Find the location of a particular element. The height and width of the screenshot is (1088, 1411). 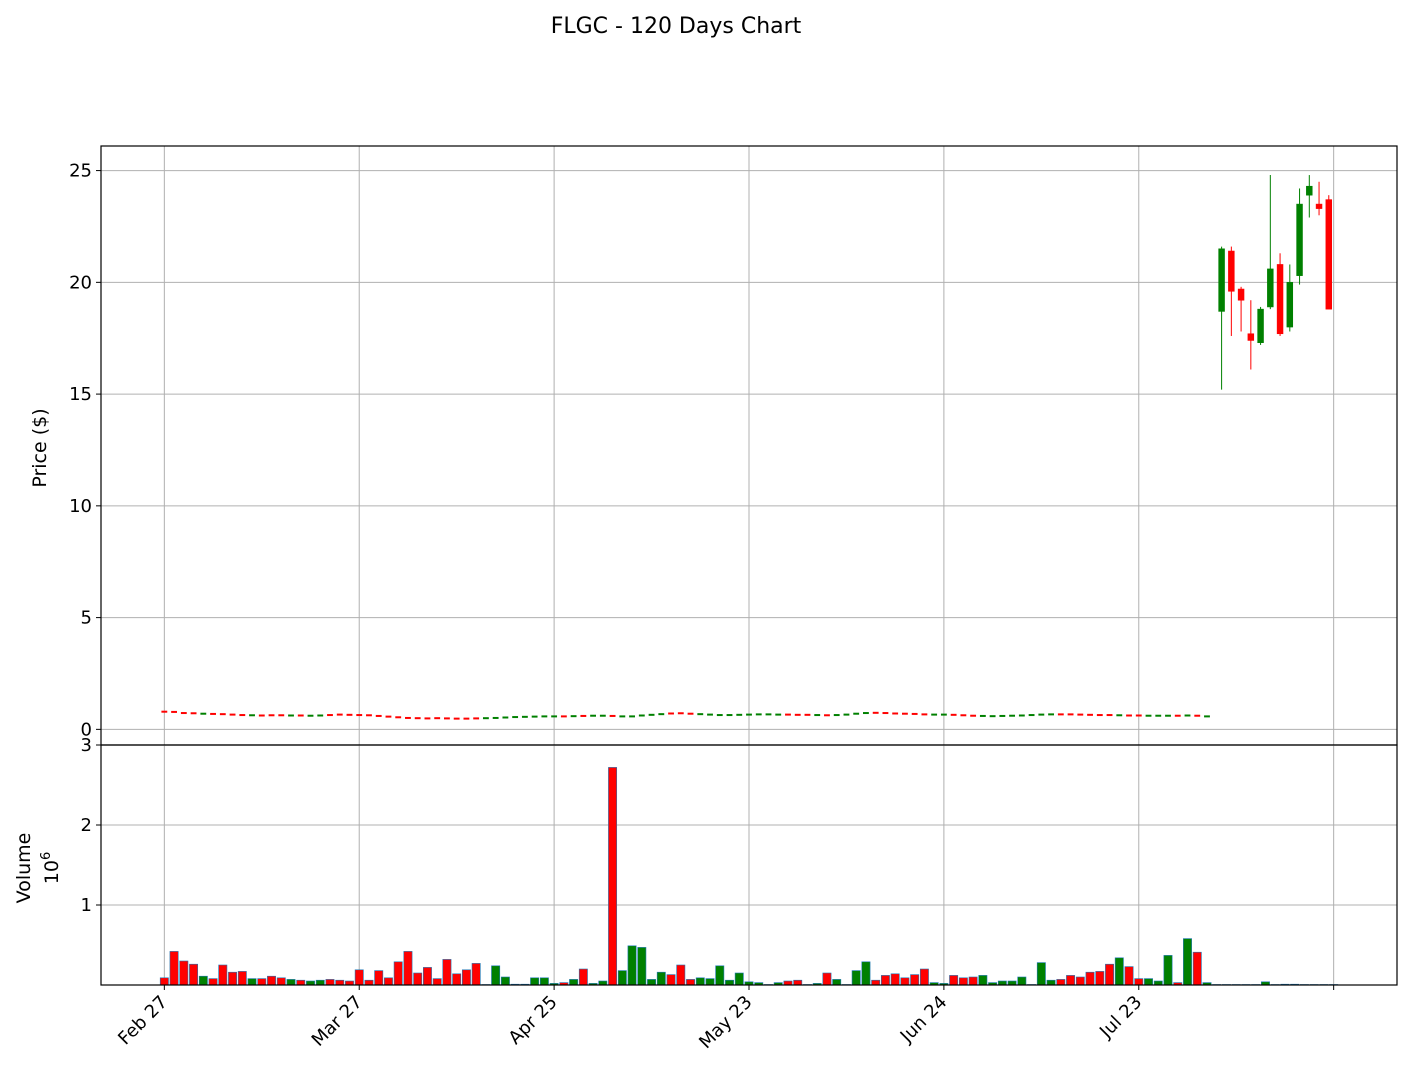

volume-y-ticks: 1 2 3 is located at coordinates (91, 825).